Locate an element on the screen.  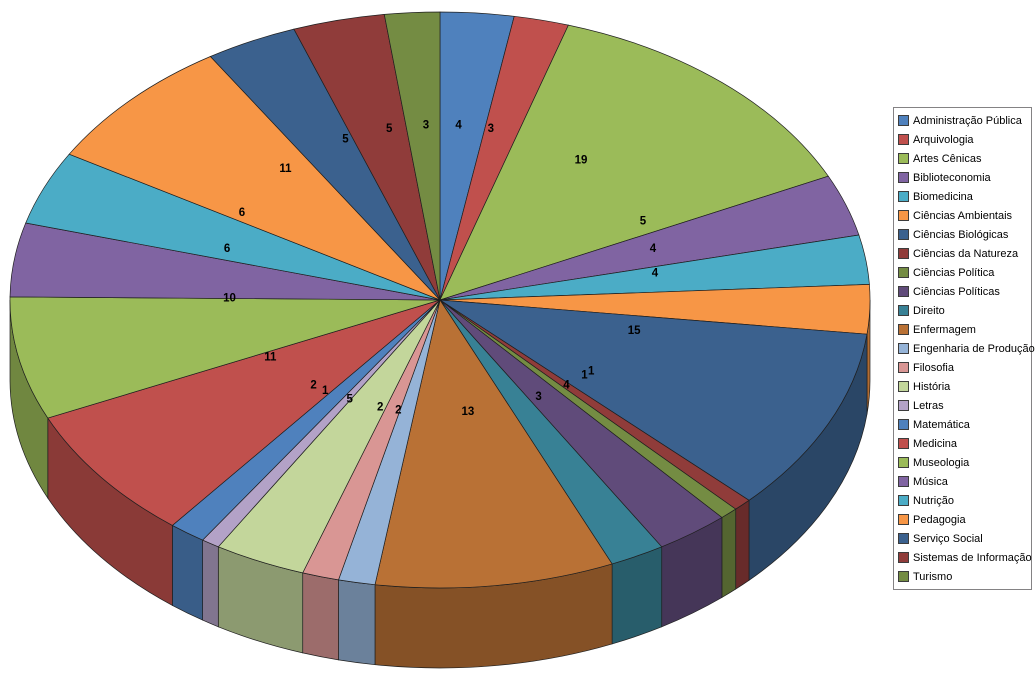
data-label: 3 is located at coordinates (538, 397).